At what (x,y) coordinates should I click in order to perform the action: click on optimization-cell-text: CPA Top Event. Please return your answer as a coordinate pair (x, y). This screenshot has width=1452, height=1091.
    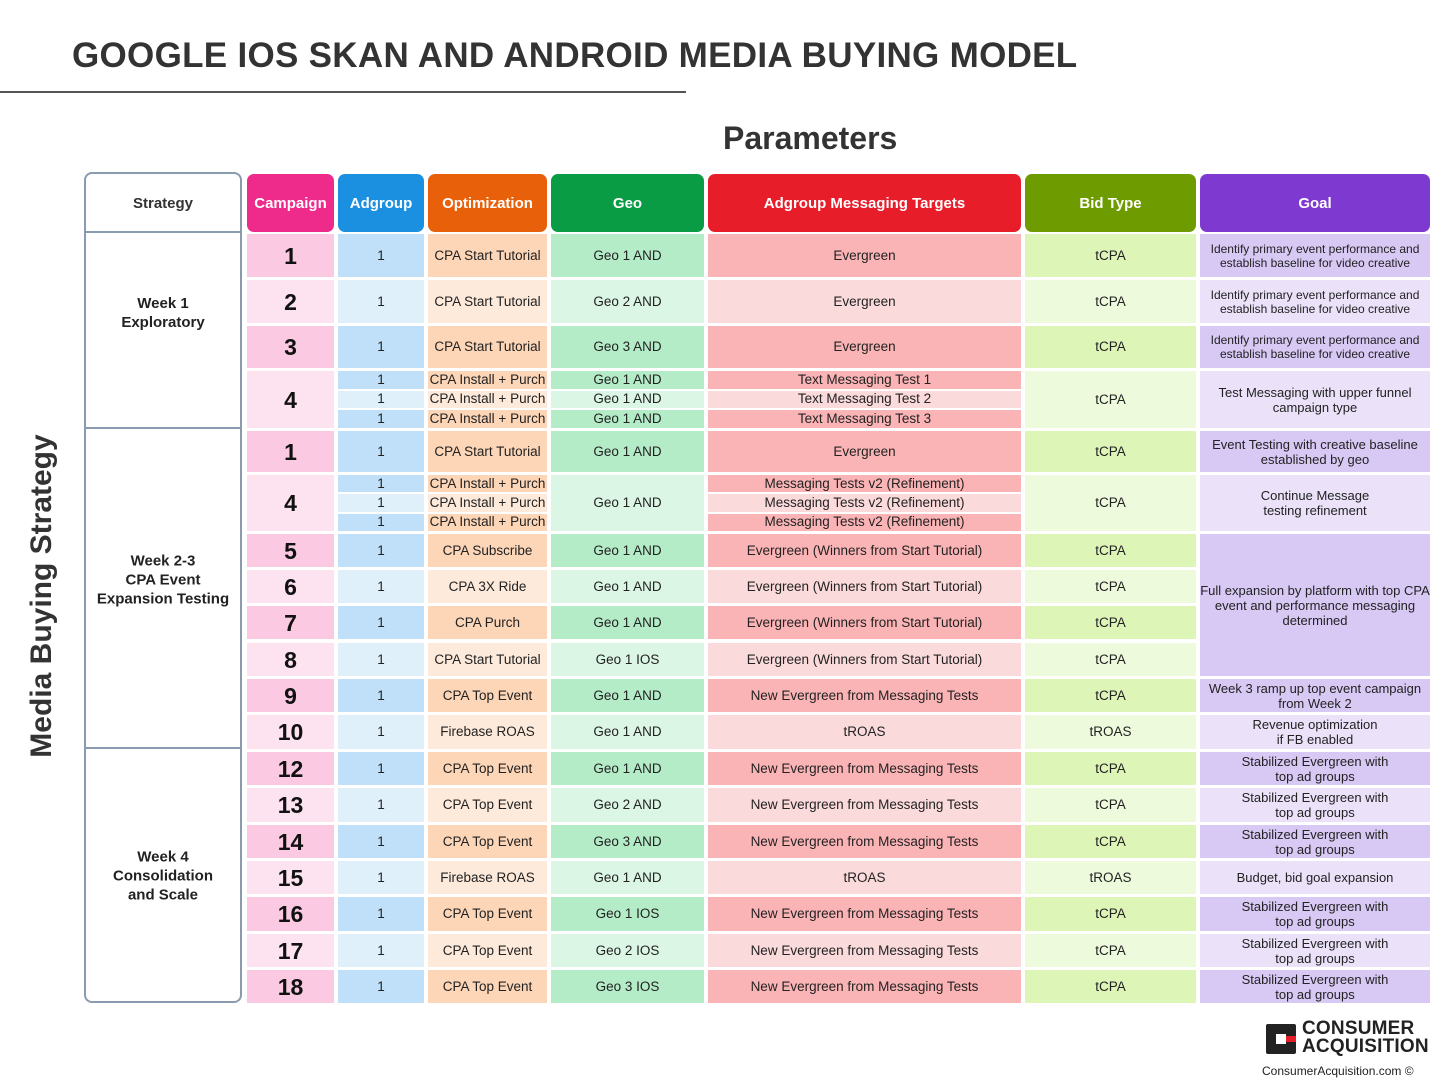
    Looking at the image, I should click on (487, 950).